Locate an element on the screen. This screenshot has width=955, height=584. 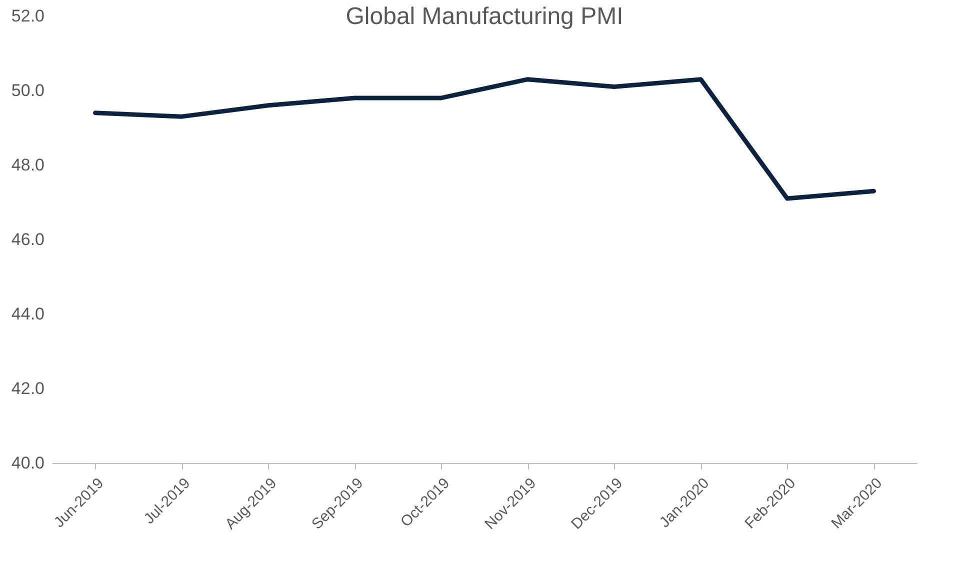
y-tick-label: 44.0 is located at coordinates (27, 314).